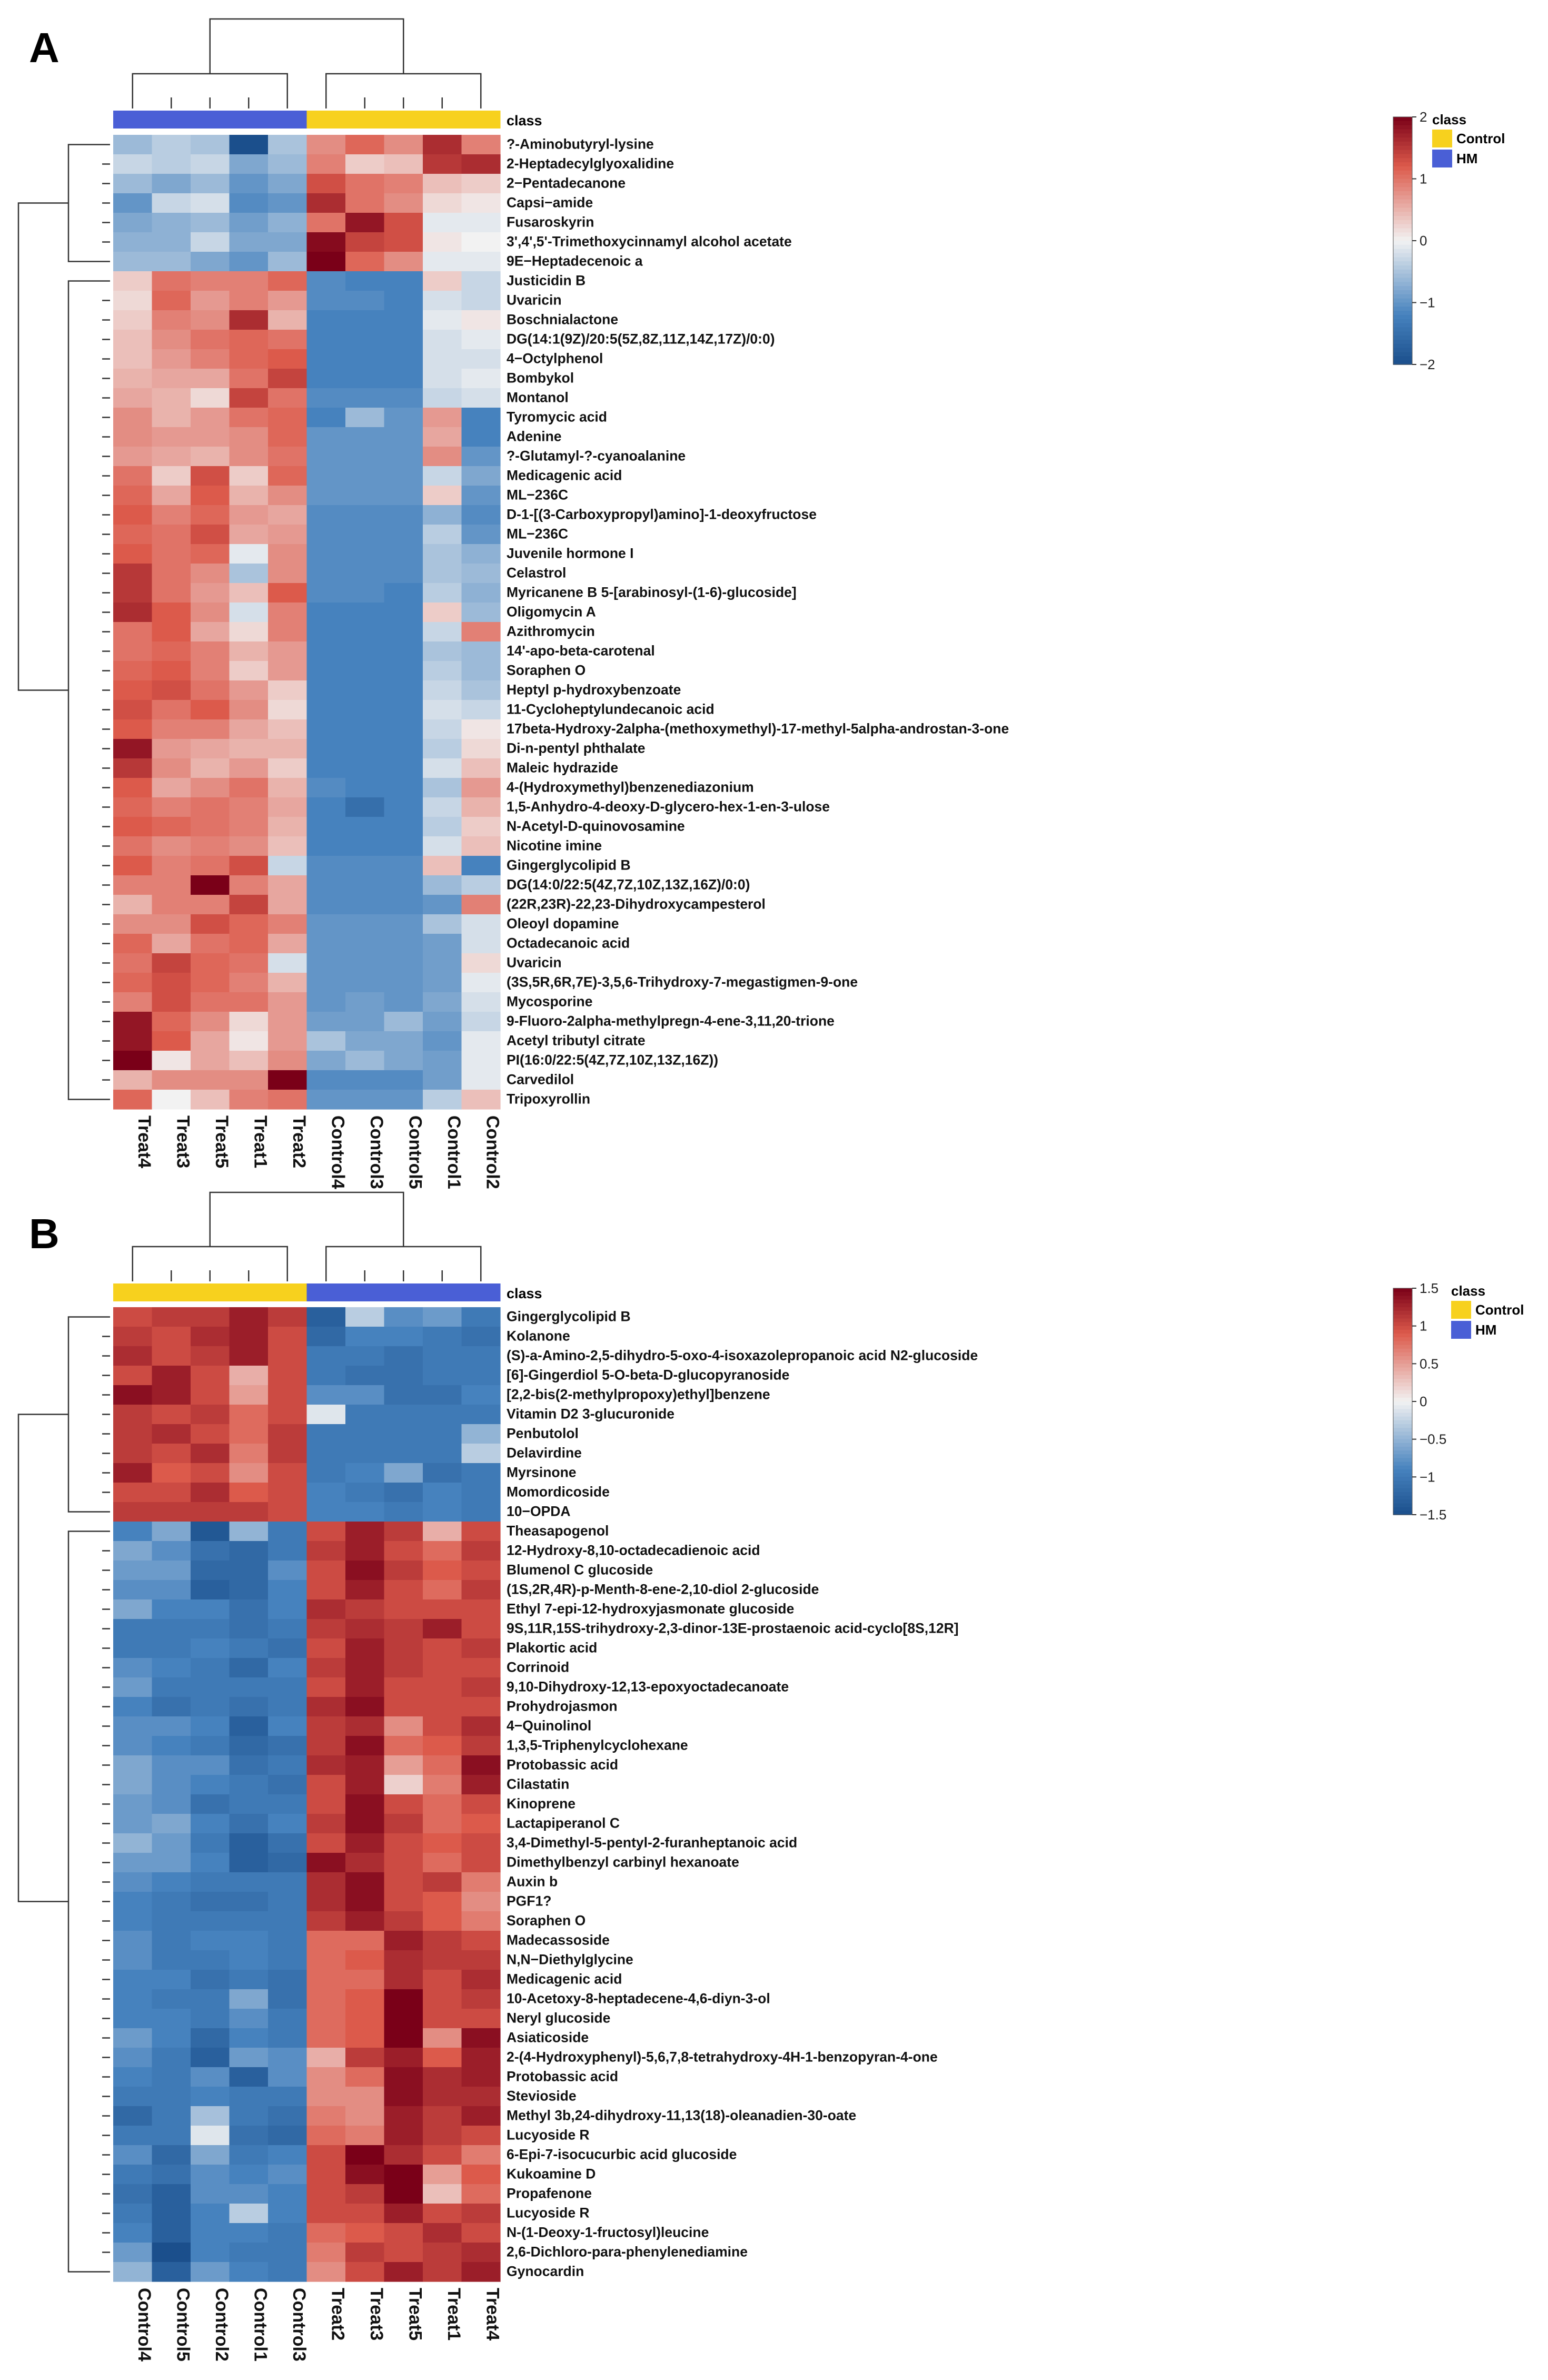 Image resolution: width=1548 pixels, height=2380 pixels. Describe the element at coordinates (546, 670) in the screenshot. I see `row-label: Soraphen O` at that location.